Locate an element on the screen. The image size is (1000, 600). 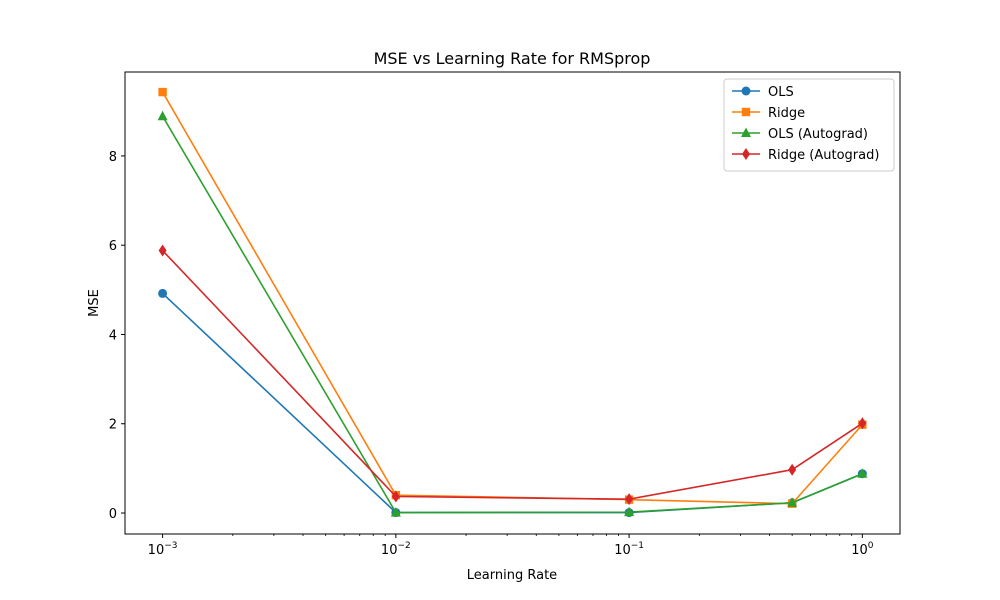
legend-label: OLS is located at coordinates (781, 92).